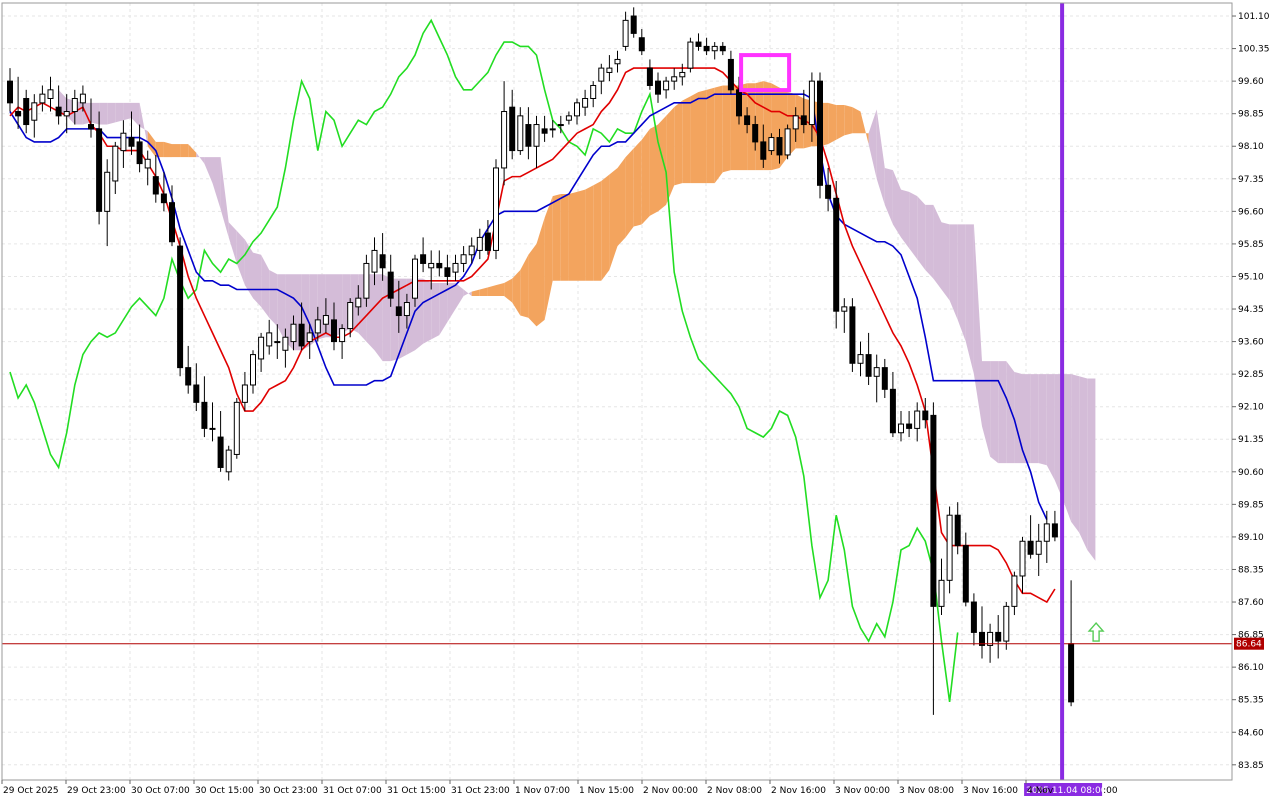 The width and height of the screenshot is (1280, 800). I want to click on y-tick-label: 95.10, so click(1251, 277).